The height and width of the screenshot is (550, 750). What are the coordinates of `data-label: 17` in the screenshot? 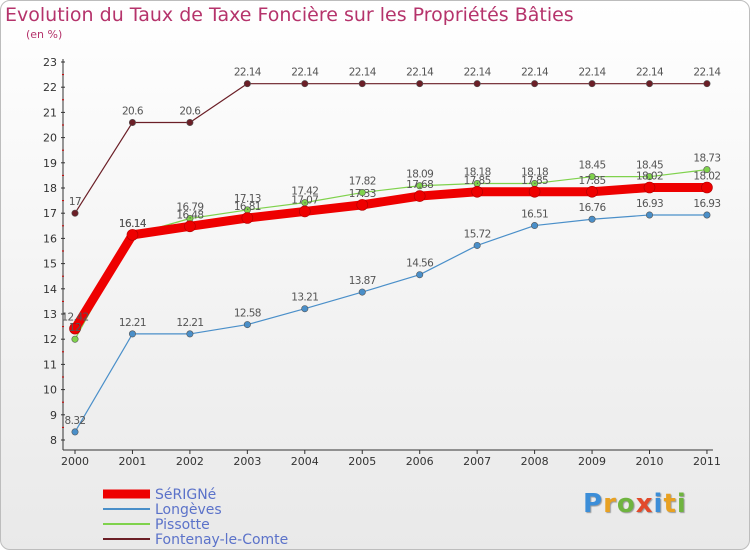 It's located at (75, 202).